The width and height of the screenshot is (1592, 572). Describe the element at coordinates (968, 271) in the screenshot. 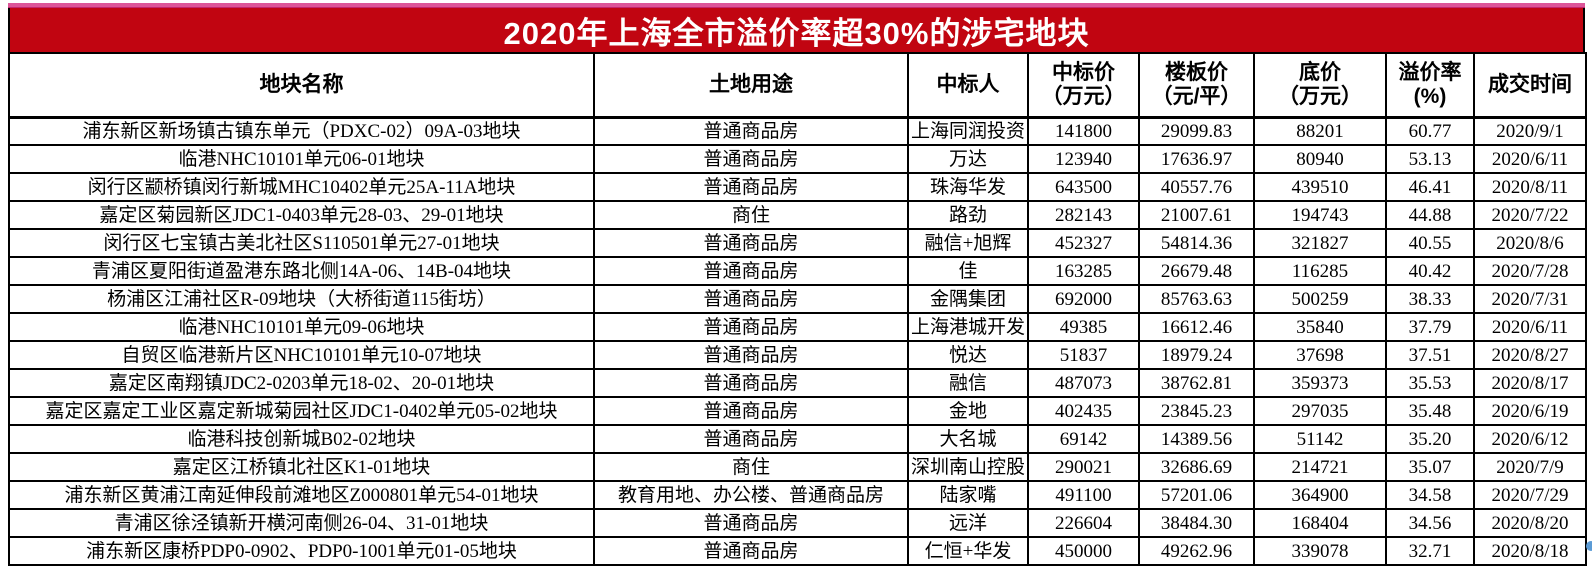

I see `cell-winner: 佳` at that location.